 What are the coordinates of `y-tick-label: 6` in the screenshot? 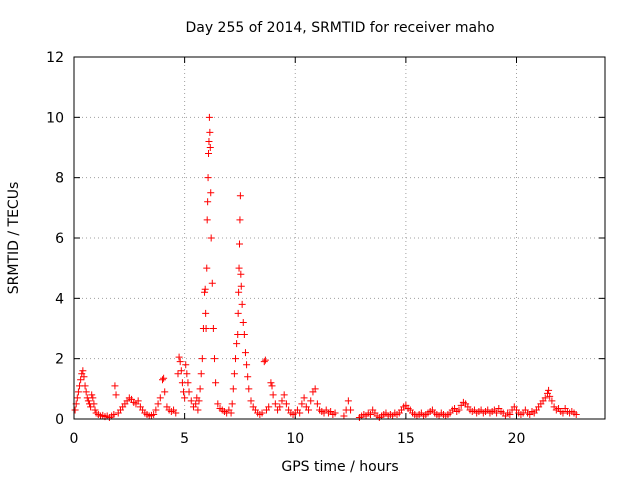 It's located at (59, 239).